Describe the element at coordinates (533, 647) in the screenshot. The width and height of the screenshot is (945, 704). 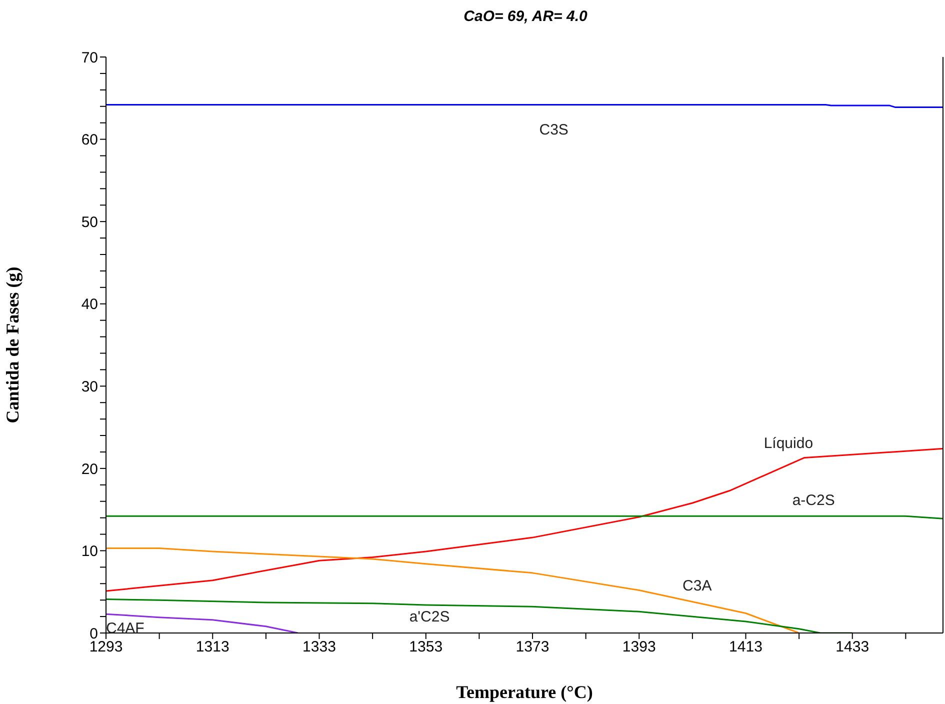
I see `x-tick-label: 1373` at that location.